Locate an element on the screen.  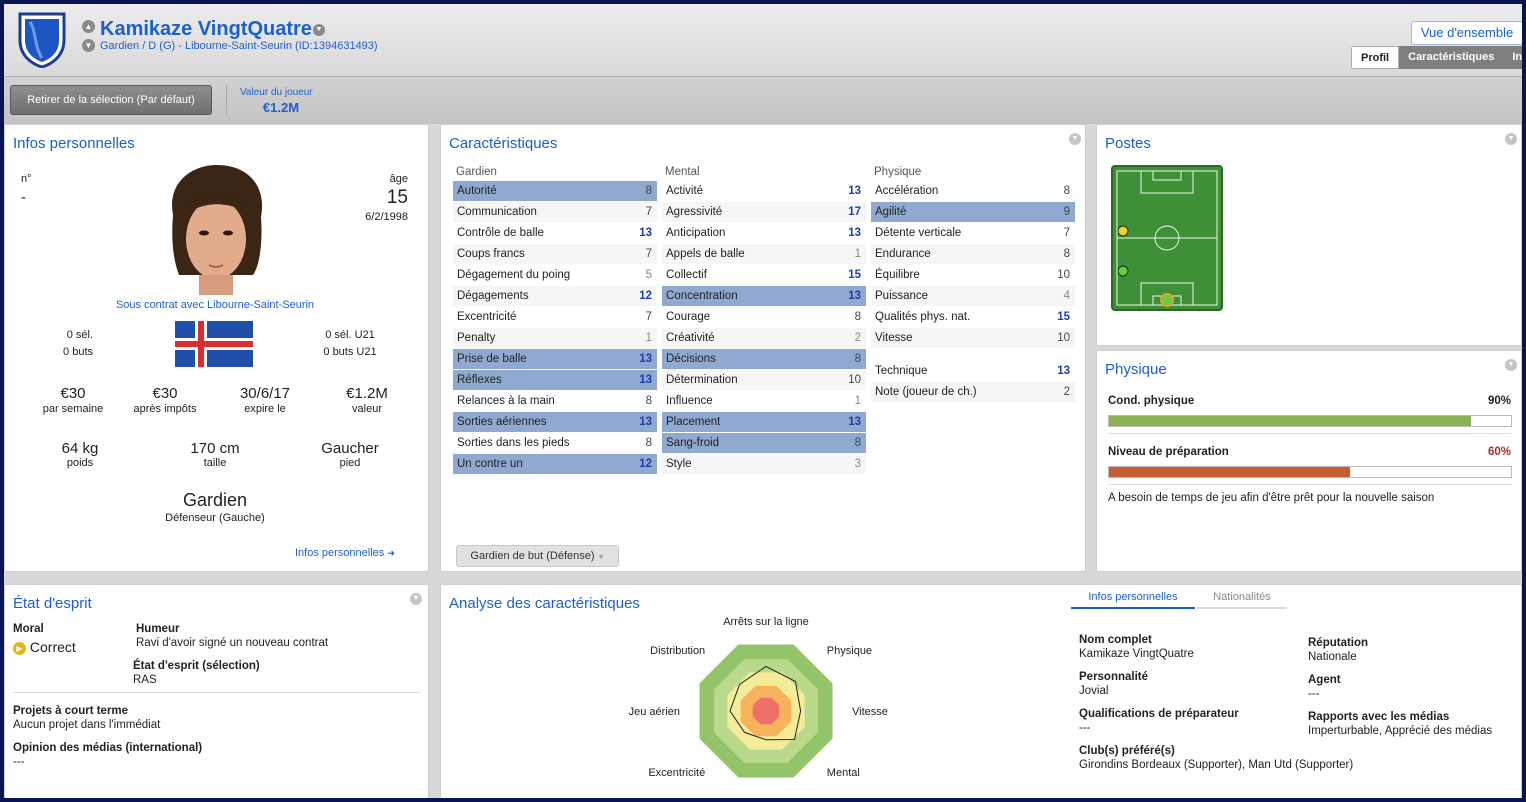
attribute-name: Technique is located at coordinates (901, 371).